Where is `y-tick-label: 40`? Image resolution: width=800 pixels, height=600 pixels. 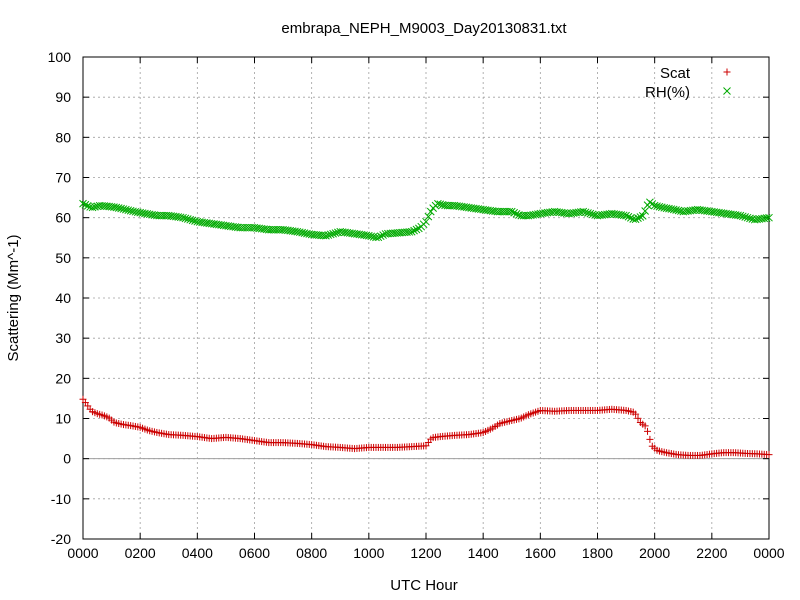
y-tick-label: 40 is located at coordinates (63, 298).